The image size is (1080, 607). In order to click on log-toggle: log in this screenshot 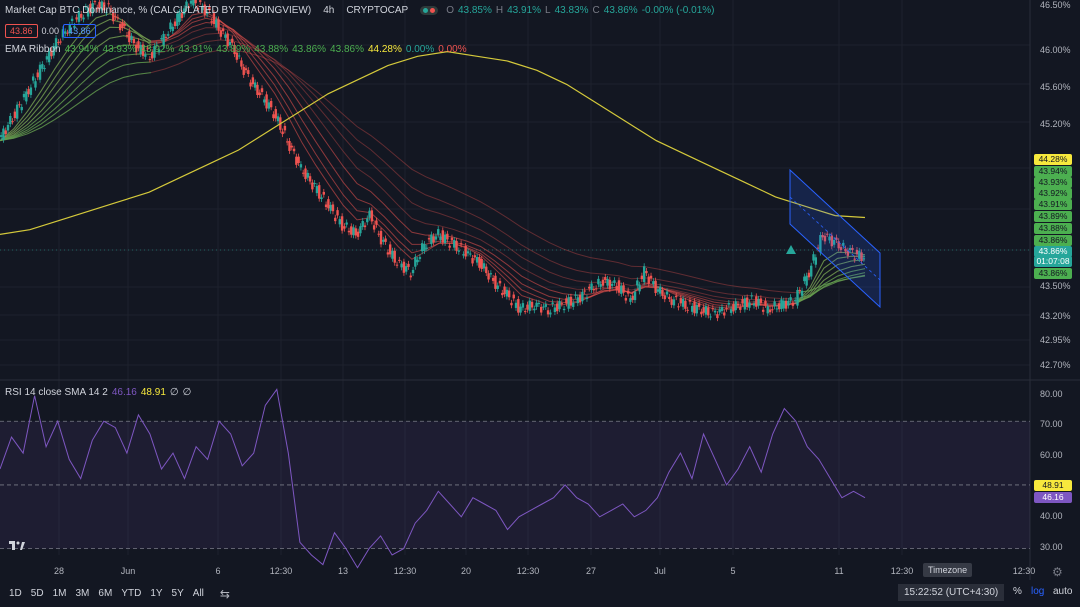, I will do `click(1038, 591)`.